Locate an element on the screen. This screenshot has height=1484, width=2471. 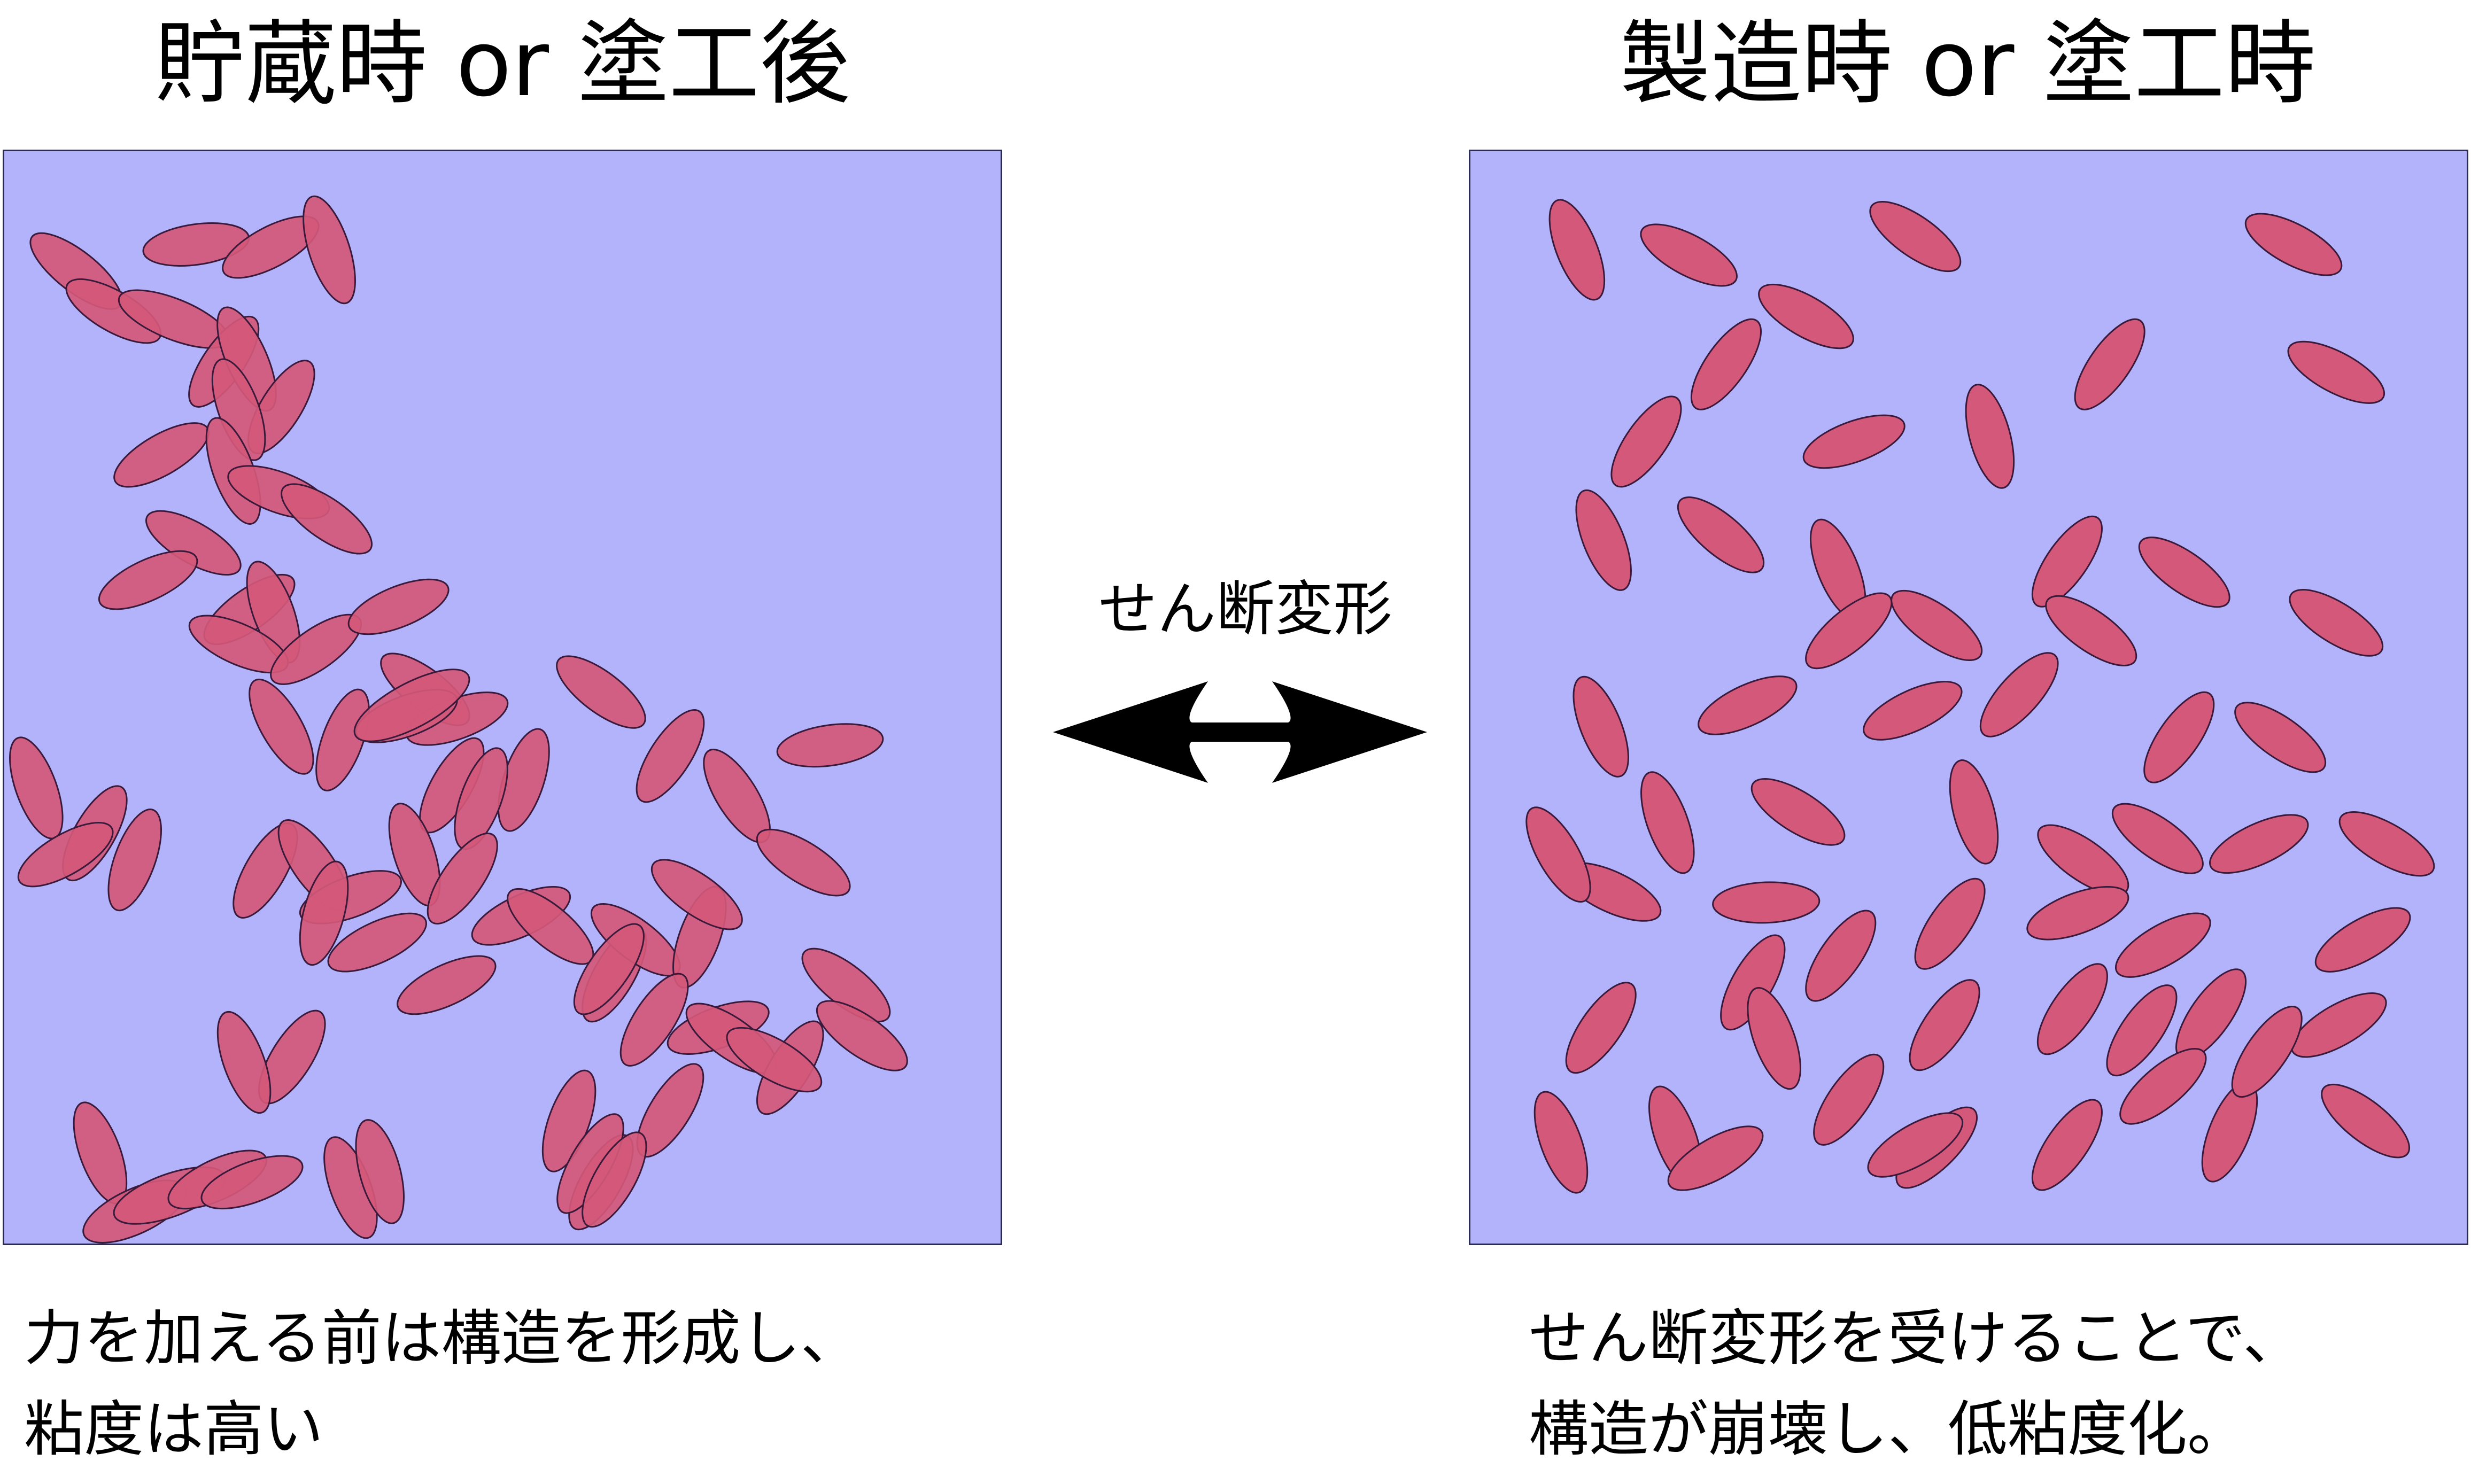
double-headed-arrow-shape is located at coordinates (1240, 732).